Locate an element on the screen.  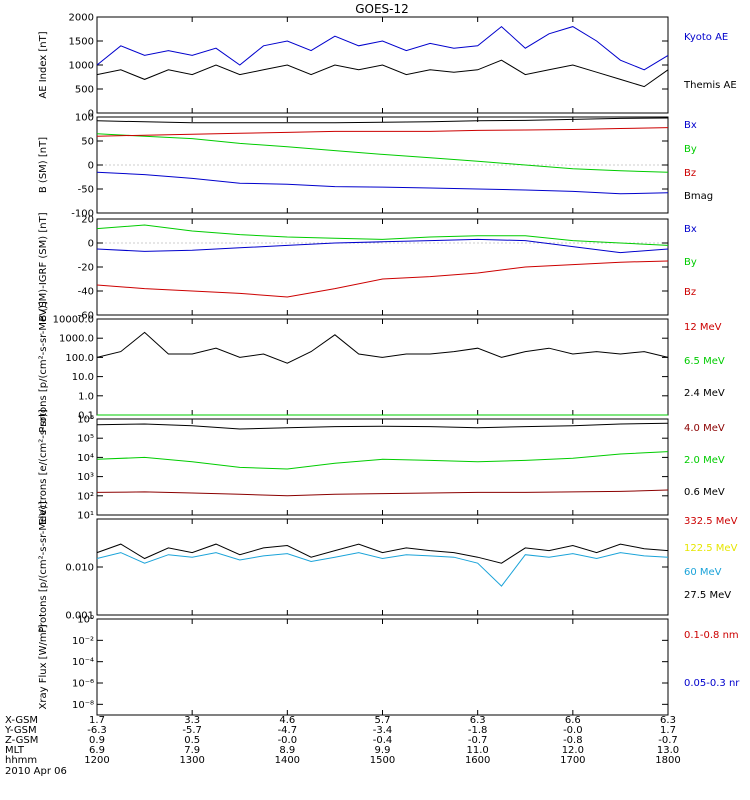
y-tick-label: 10⁶ is located at coordinates (85, 420).